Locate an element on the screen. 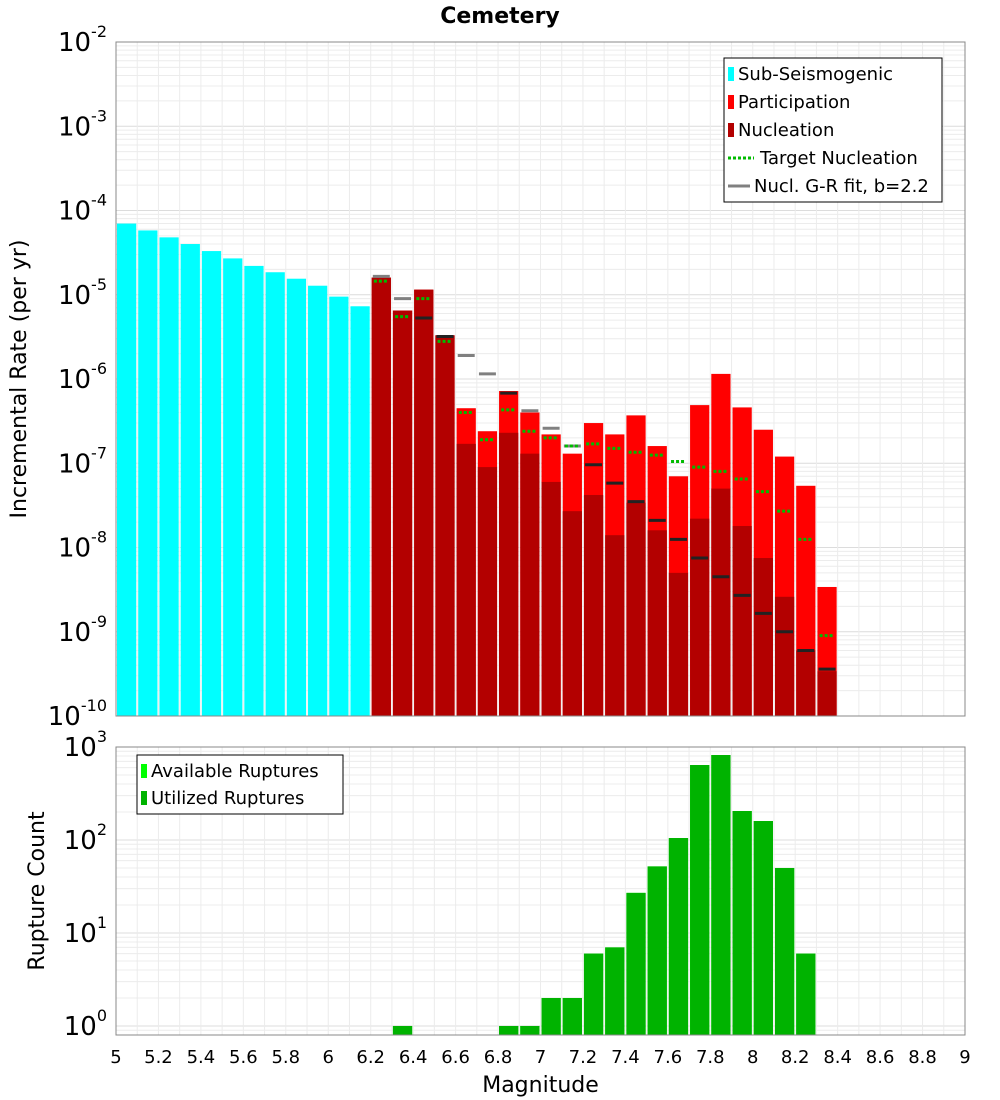 Image resolution: width=1000 pixels, height=1100 pixels. rate-plot-y-ticks: 10⁻¹⁰ 10⁻⁹ 10⁻⁸ 10⁻⁷ 10⁻⁶ 10⁻⁵ 10⁻⁴ 10⁻³ 10⁻² is located at coordinates (77, 377).